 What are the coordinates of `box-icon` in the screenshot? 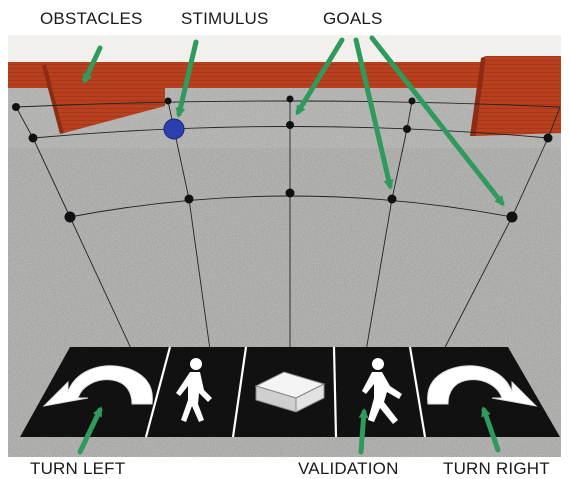 It's located at (290, 392).